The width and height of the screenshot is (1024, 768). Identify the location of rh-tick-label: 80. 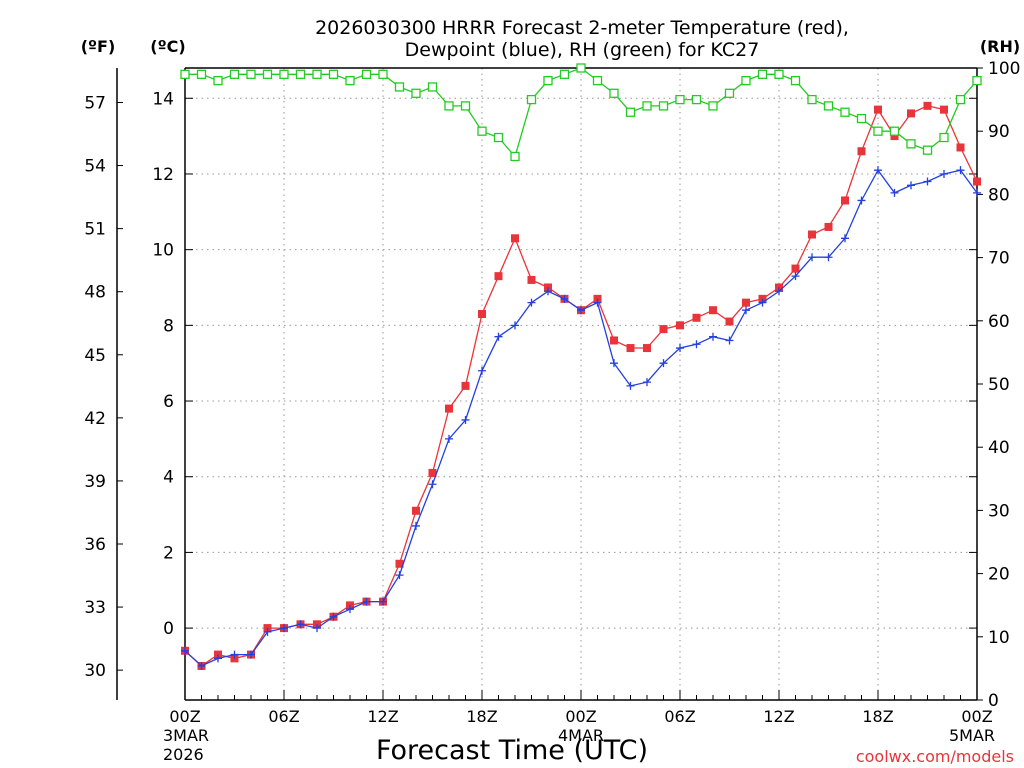
(999, 195).